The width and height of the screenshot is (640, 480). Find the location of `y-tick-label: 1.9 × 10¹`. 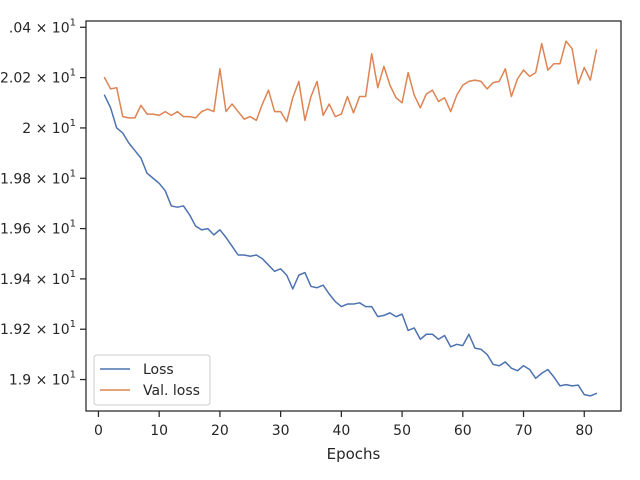

y-tick-label: 1.9 × 10¹ is located at coordinates (42, 379).